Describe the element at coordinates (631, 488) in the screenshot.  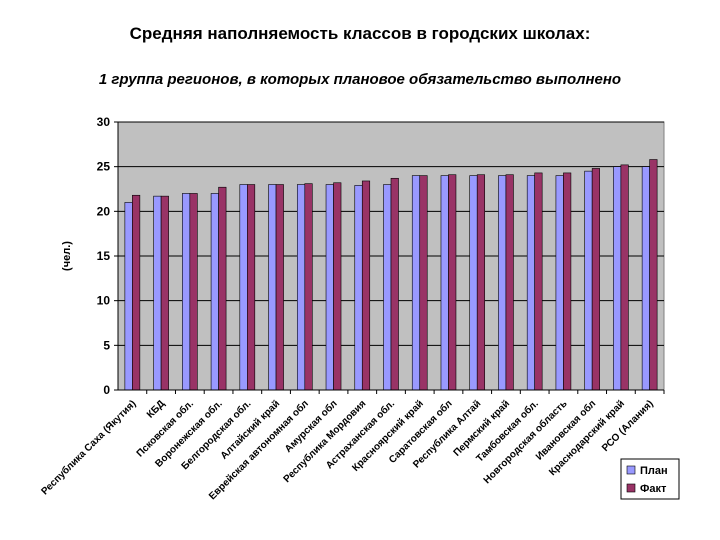
I see `legend-swatch-fact` at that location.